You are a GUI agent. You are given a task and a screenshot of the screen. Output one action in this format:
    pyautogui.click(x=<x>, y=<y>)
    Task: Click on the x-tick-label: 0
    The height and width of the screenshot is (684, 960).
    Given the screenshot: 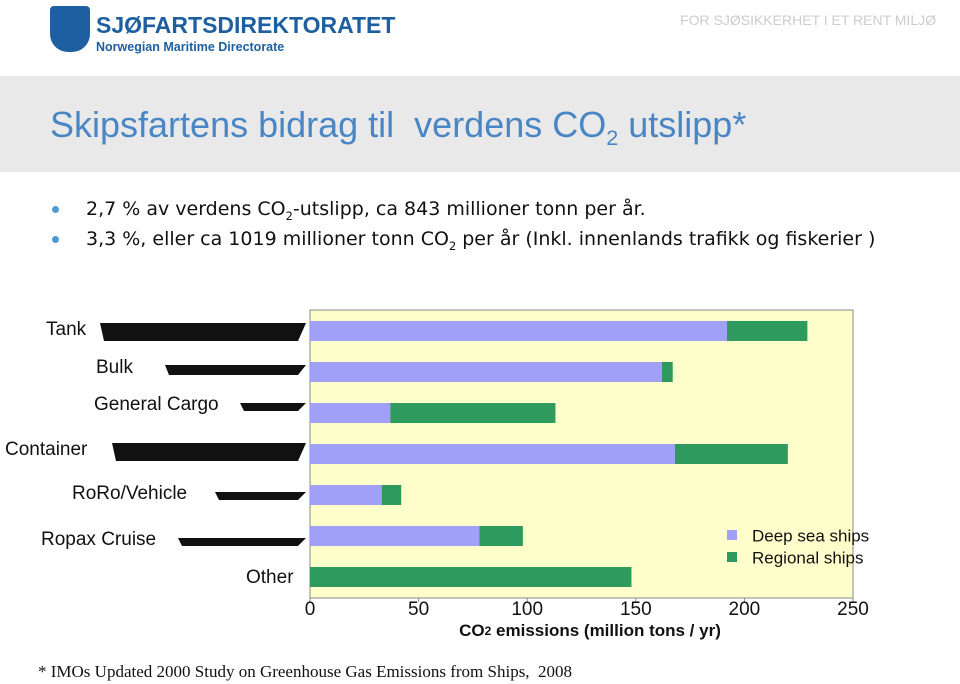 What is the action you would take?
    pyautogui.click(x=310, y=609)
    